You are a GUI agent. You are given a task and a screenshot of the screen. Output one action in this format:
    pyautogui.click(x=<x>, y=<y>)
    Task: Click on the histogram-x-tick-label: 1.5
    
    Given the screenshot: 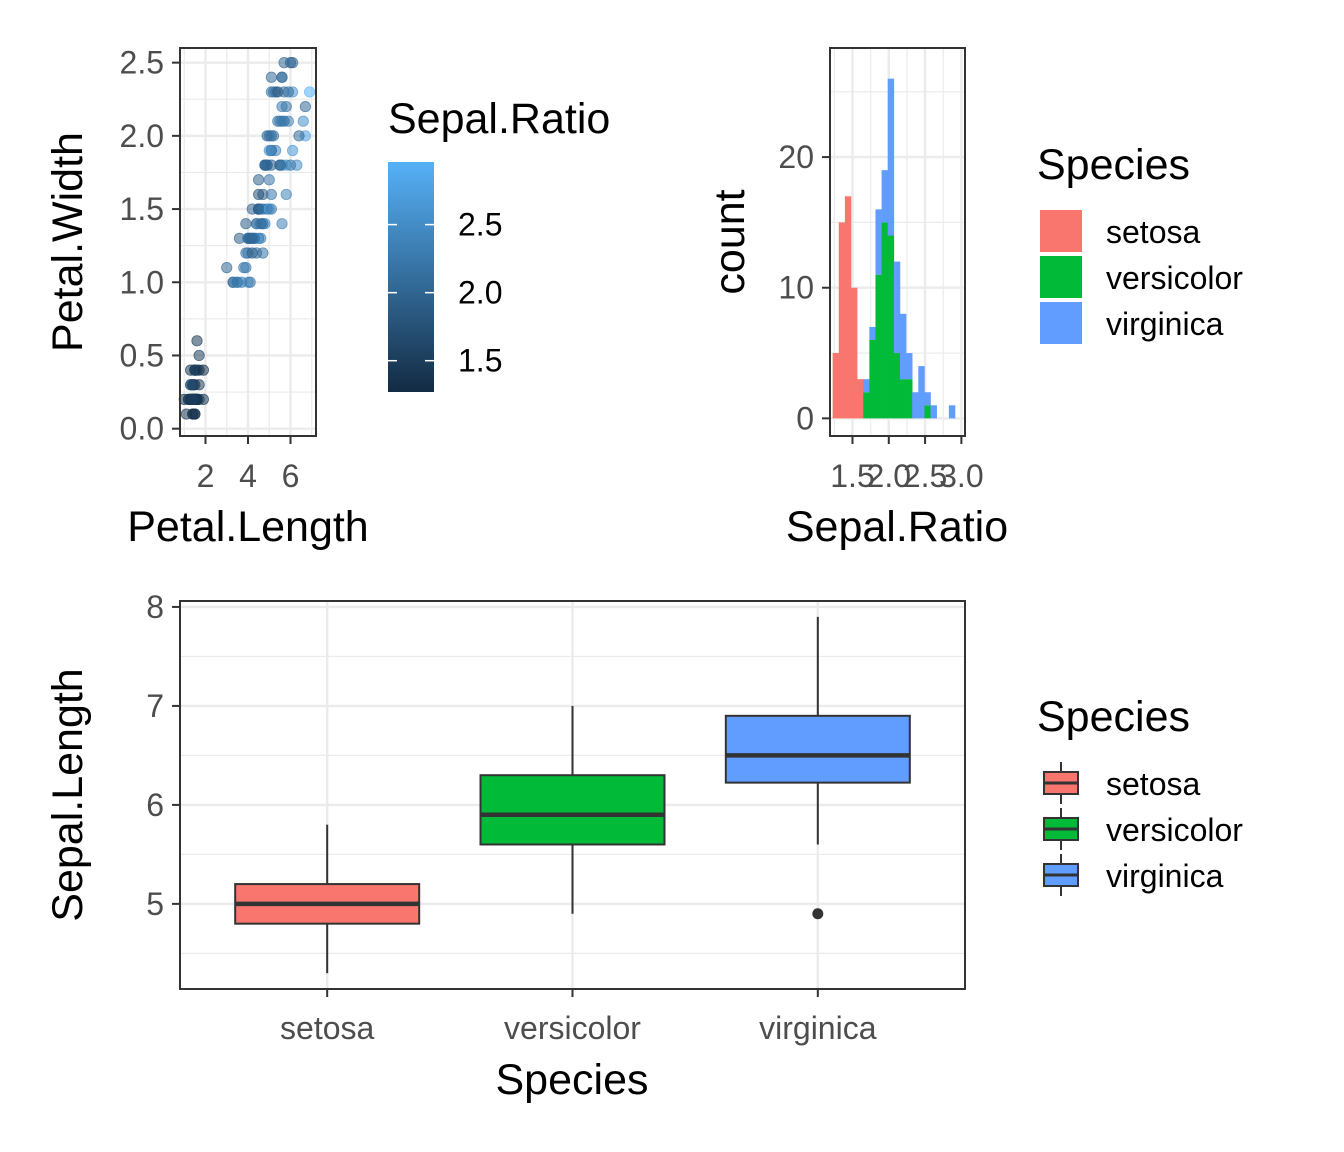 What is the action you would take?
    pyautogui.click(x=852, y=476)
    